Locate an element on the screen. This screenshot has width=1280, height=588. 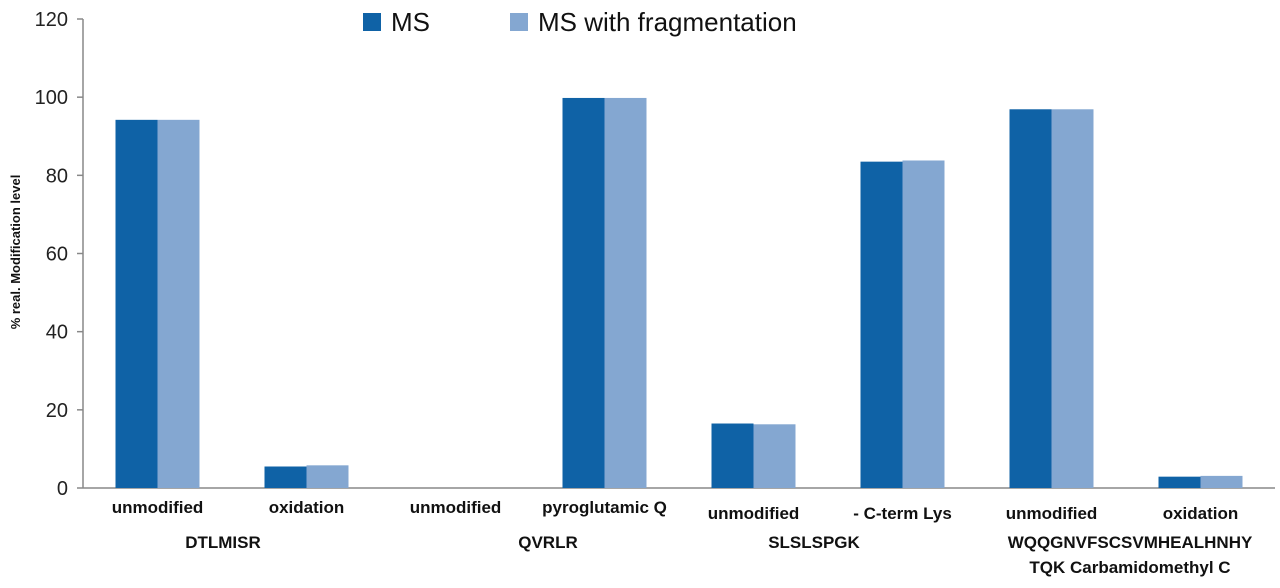
group-label: WQQGNVFSCSVMHEALHNHY is located at coordinates (1130, 542).